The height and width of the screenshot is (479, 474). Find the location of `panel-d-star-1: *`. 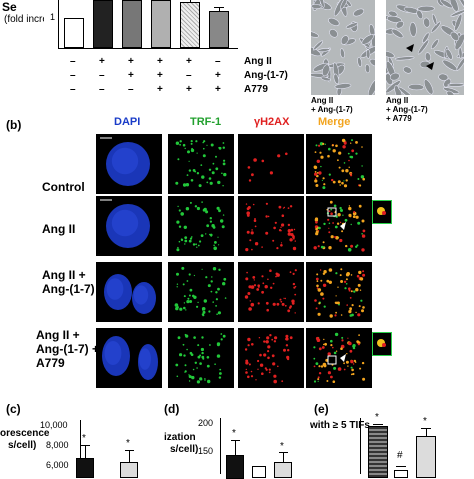

panel-d-star-1: * is located at coordinates (234, 433).